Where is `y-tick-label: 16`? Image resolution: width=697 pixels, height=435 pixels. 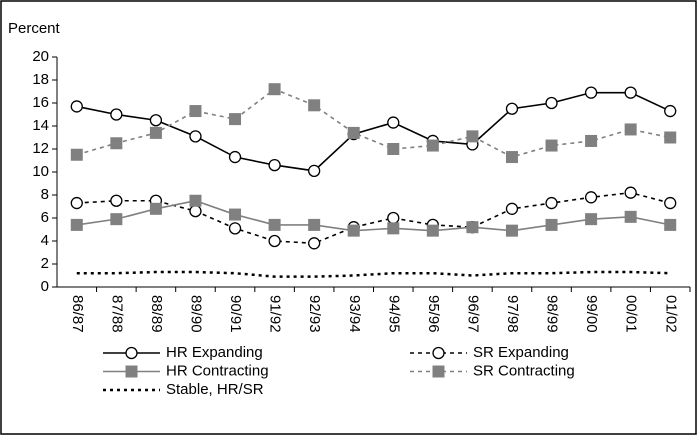
y-tick-label: 16 is located at coordinates (40, 102).